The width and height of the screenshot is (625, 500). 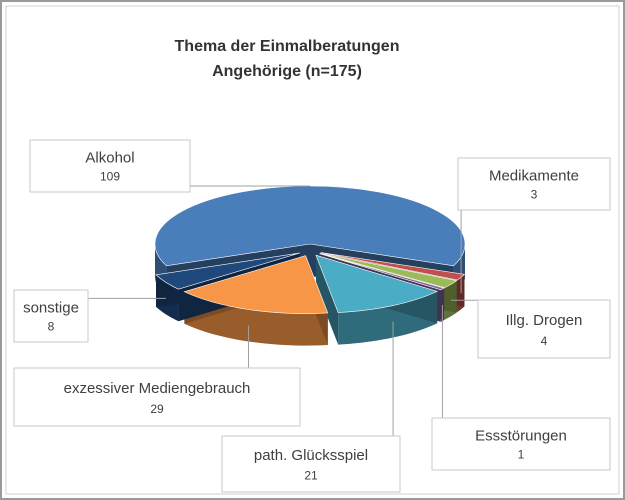 I want to click on label-value: 29, so click(x=157, y=409).